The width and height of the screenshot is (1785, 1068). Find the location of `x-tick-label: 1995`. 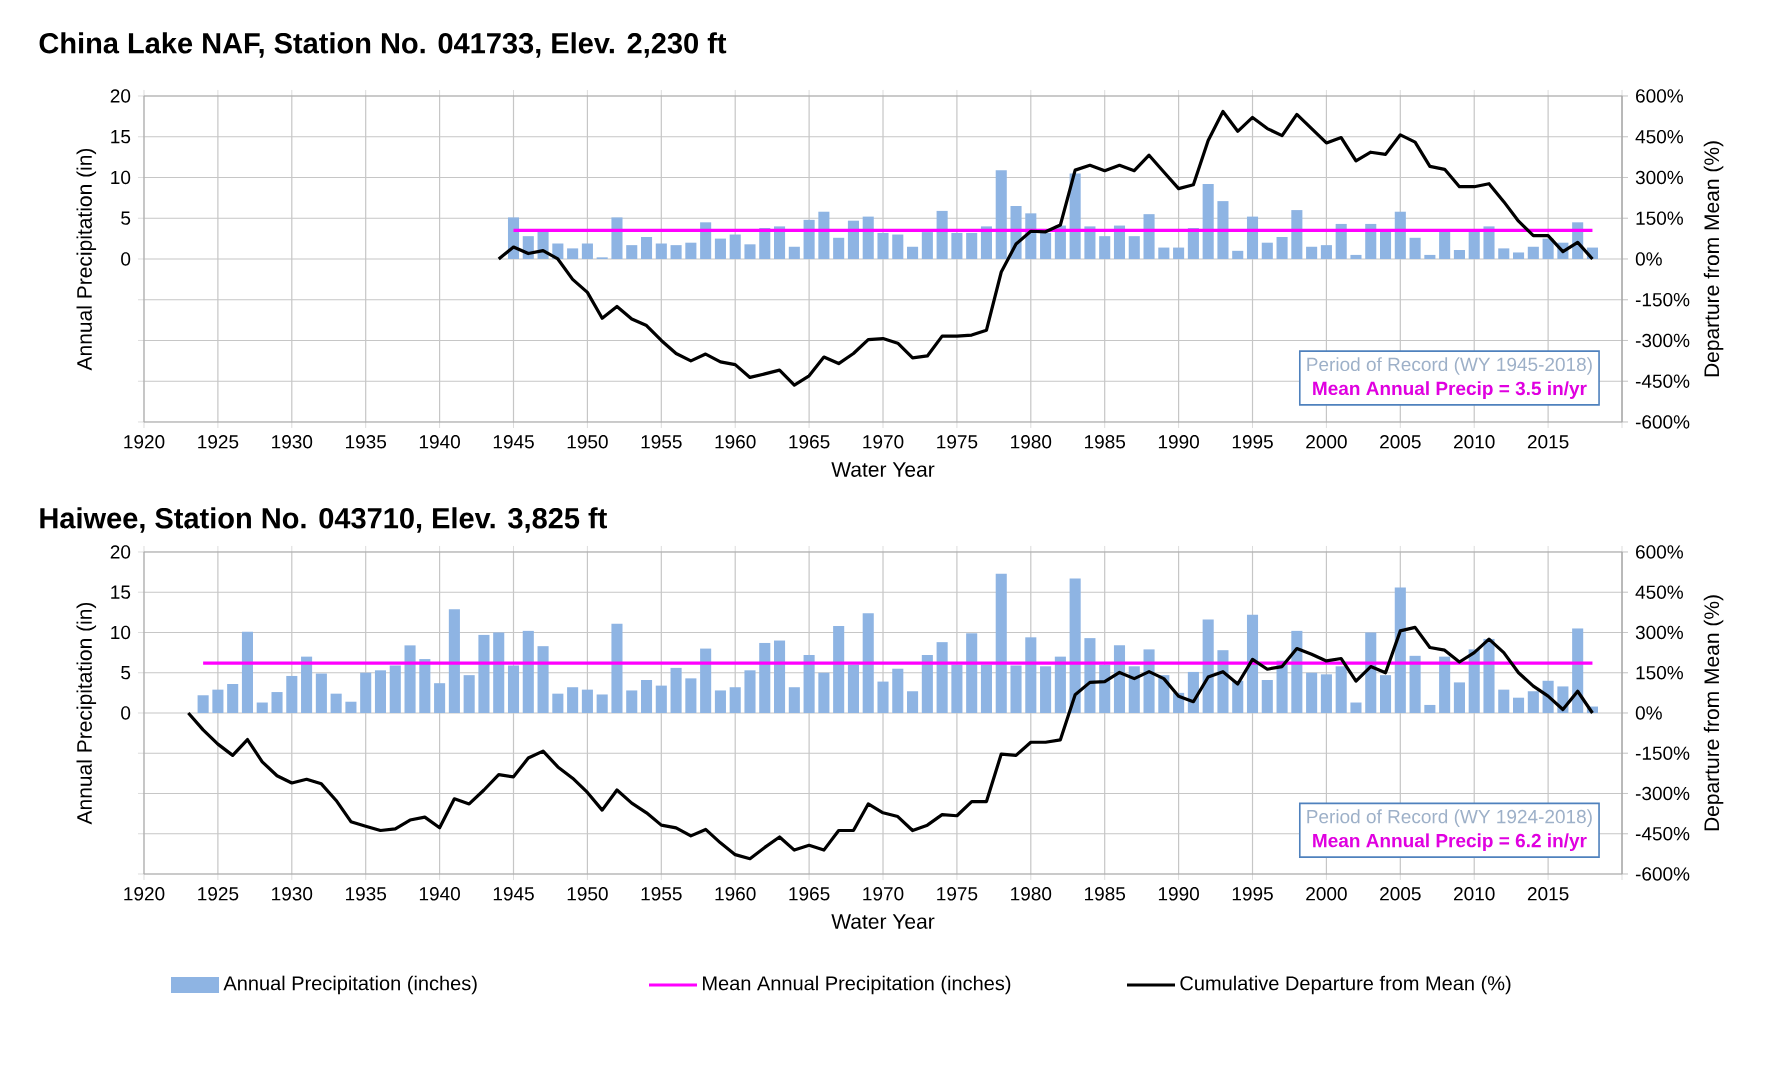

x-tick-label: 1995 is located at coordinates (1252, 894).